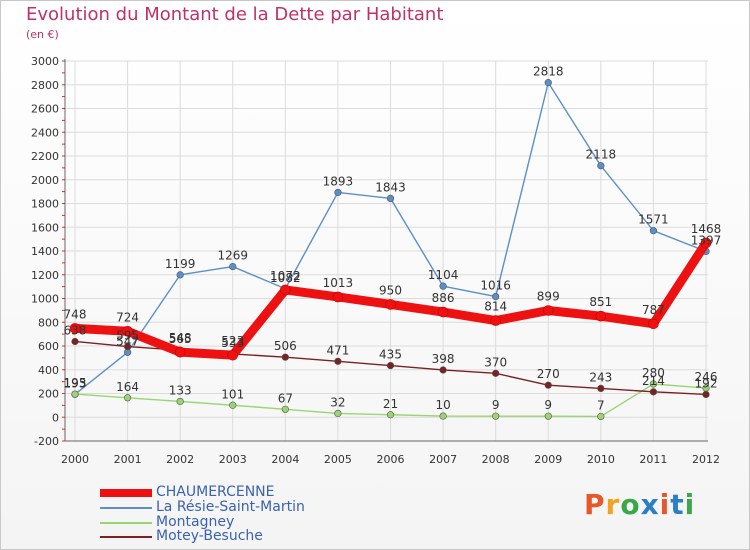 Image resolution: width=750 pixels, height=550 pixels. What do you see at coordinates (285, 346) in the screenshot?
I see `data-label: 506` at bounding box center [285, 346].